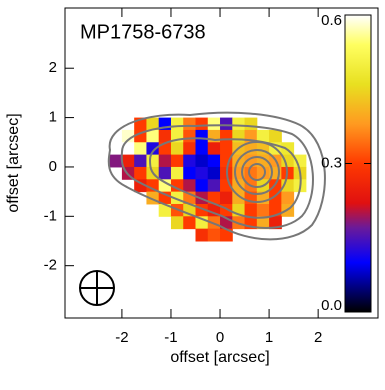  I want to click on y-tick-label: -1, so click(50, 215).